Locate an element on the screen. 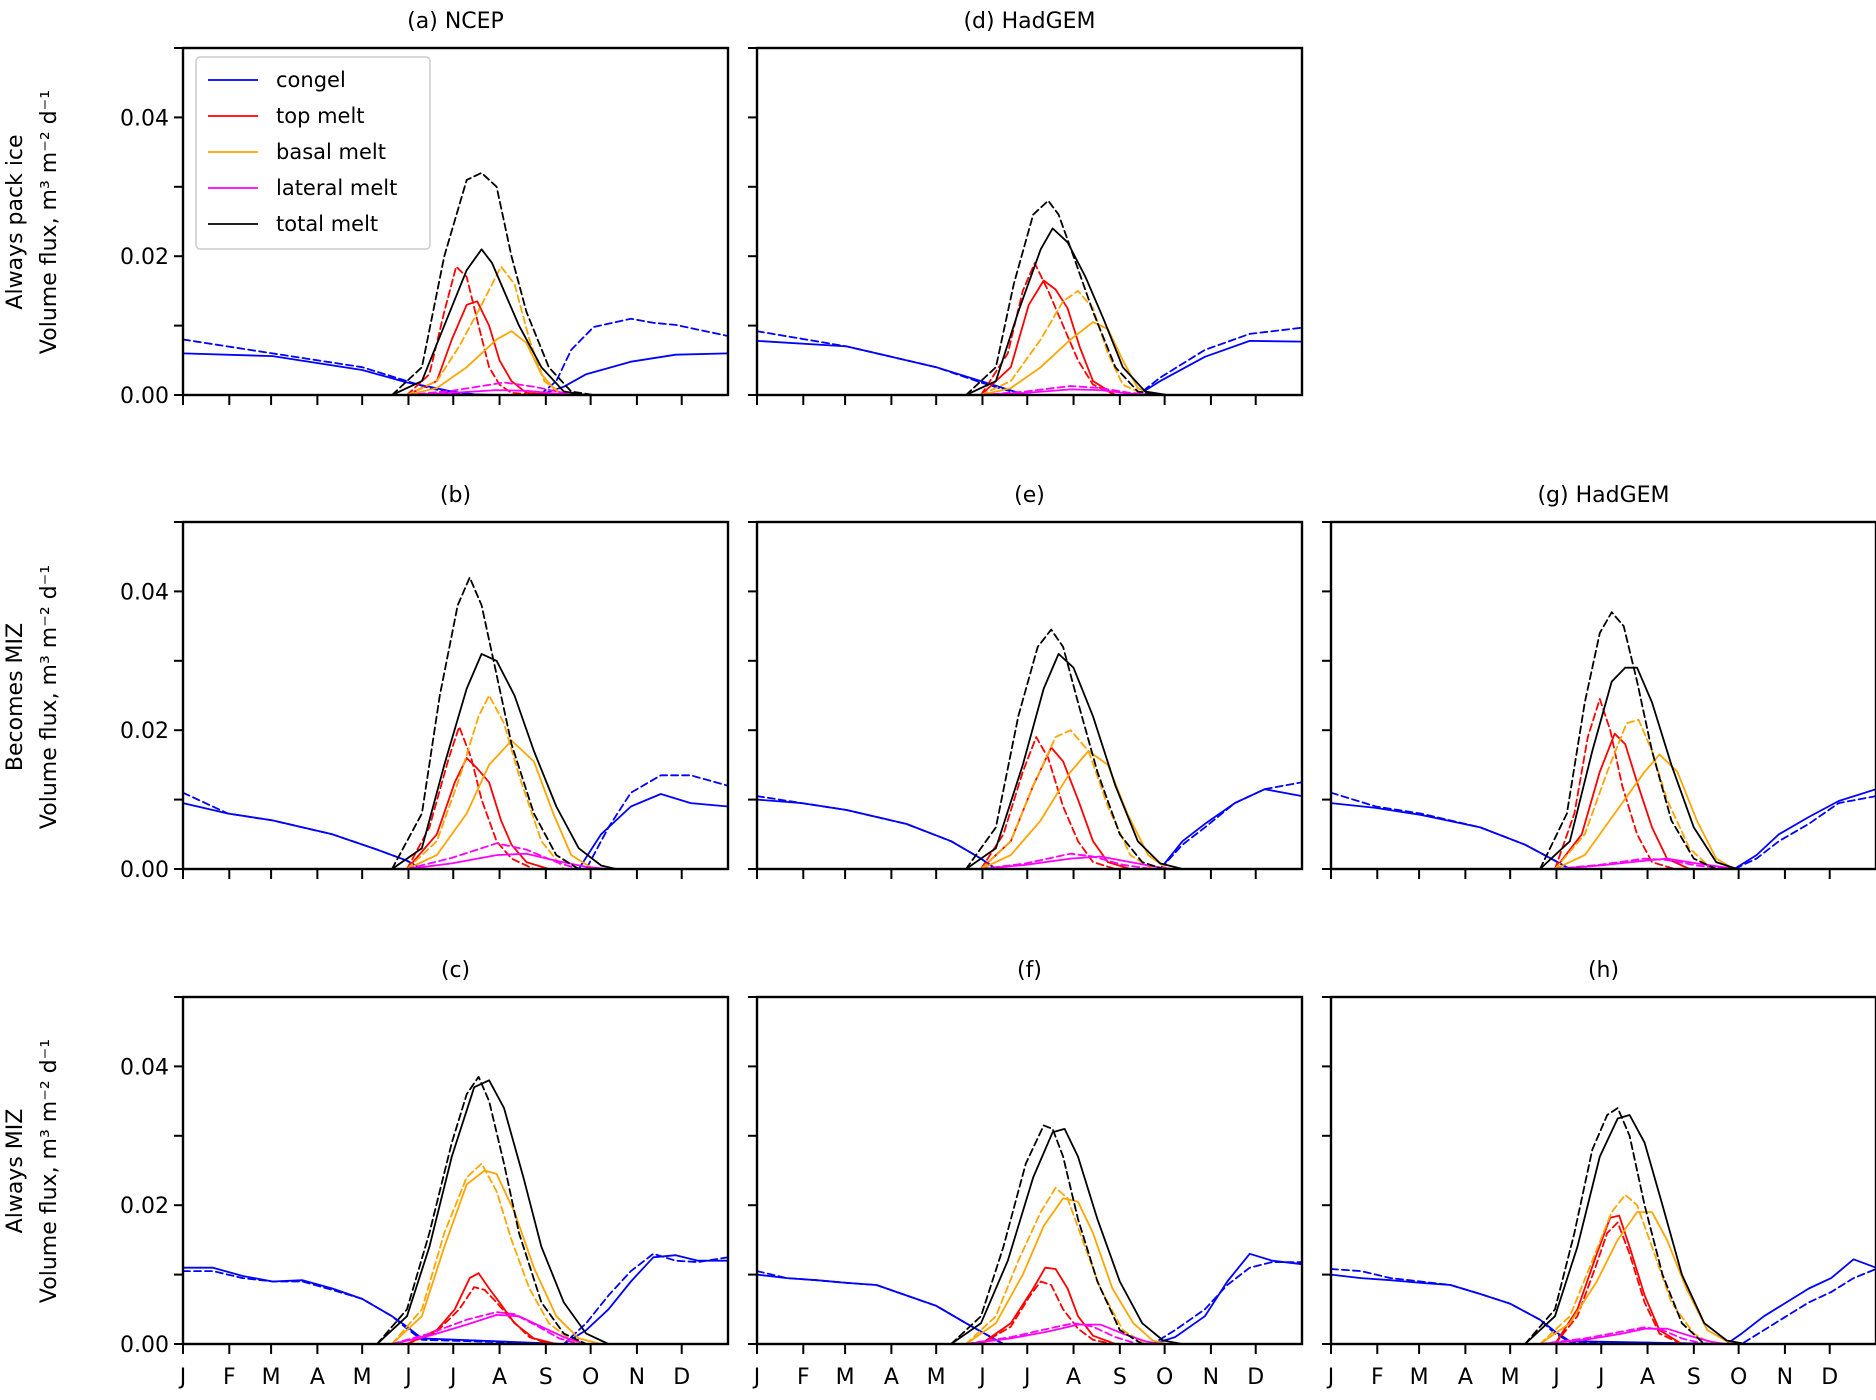 This screenshot has height=1400, width=1876. panel-g-title: (g) HadGEM is located at coordinates (1603, 495).